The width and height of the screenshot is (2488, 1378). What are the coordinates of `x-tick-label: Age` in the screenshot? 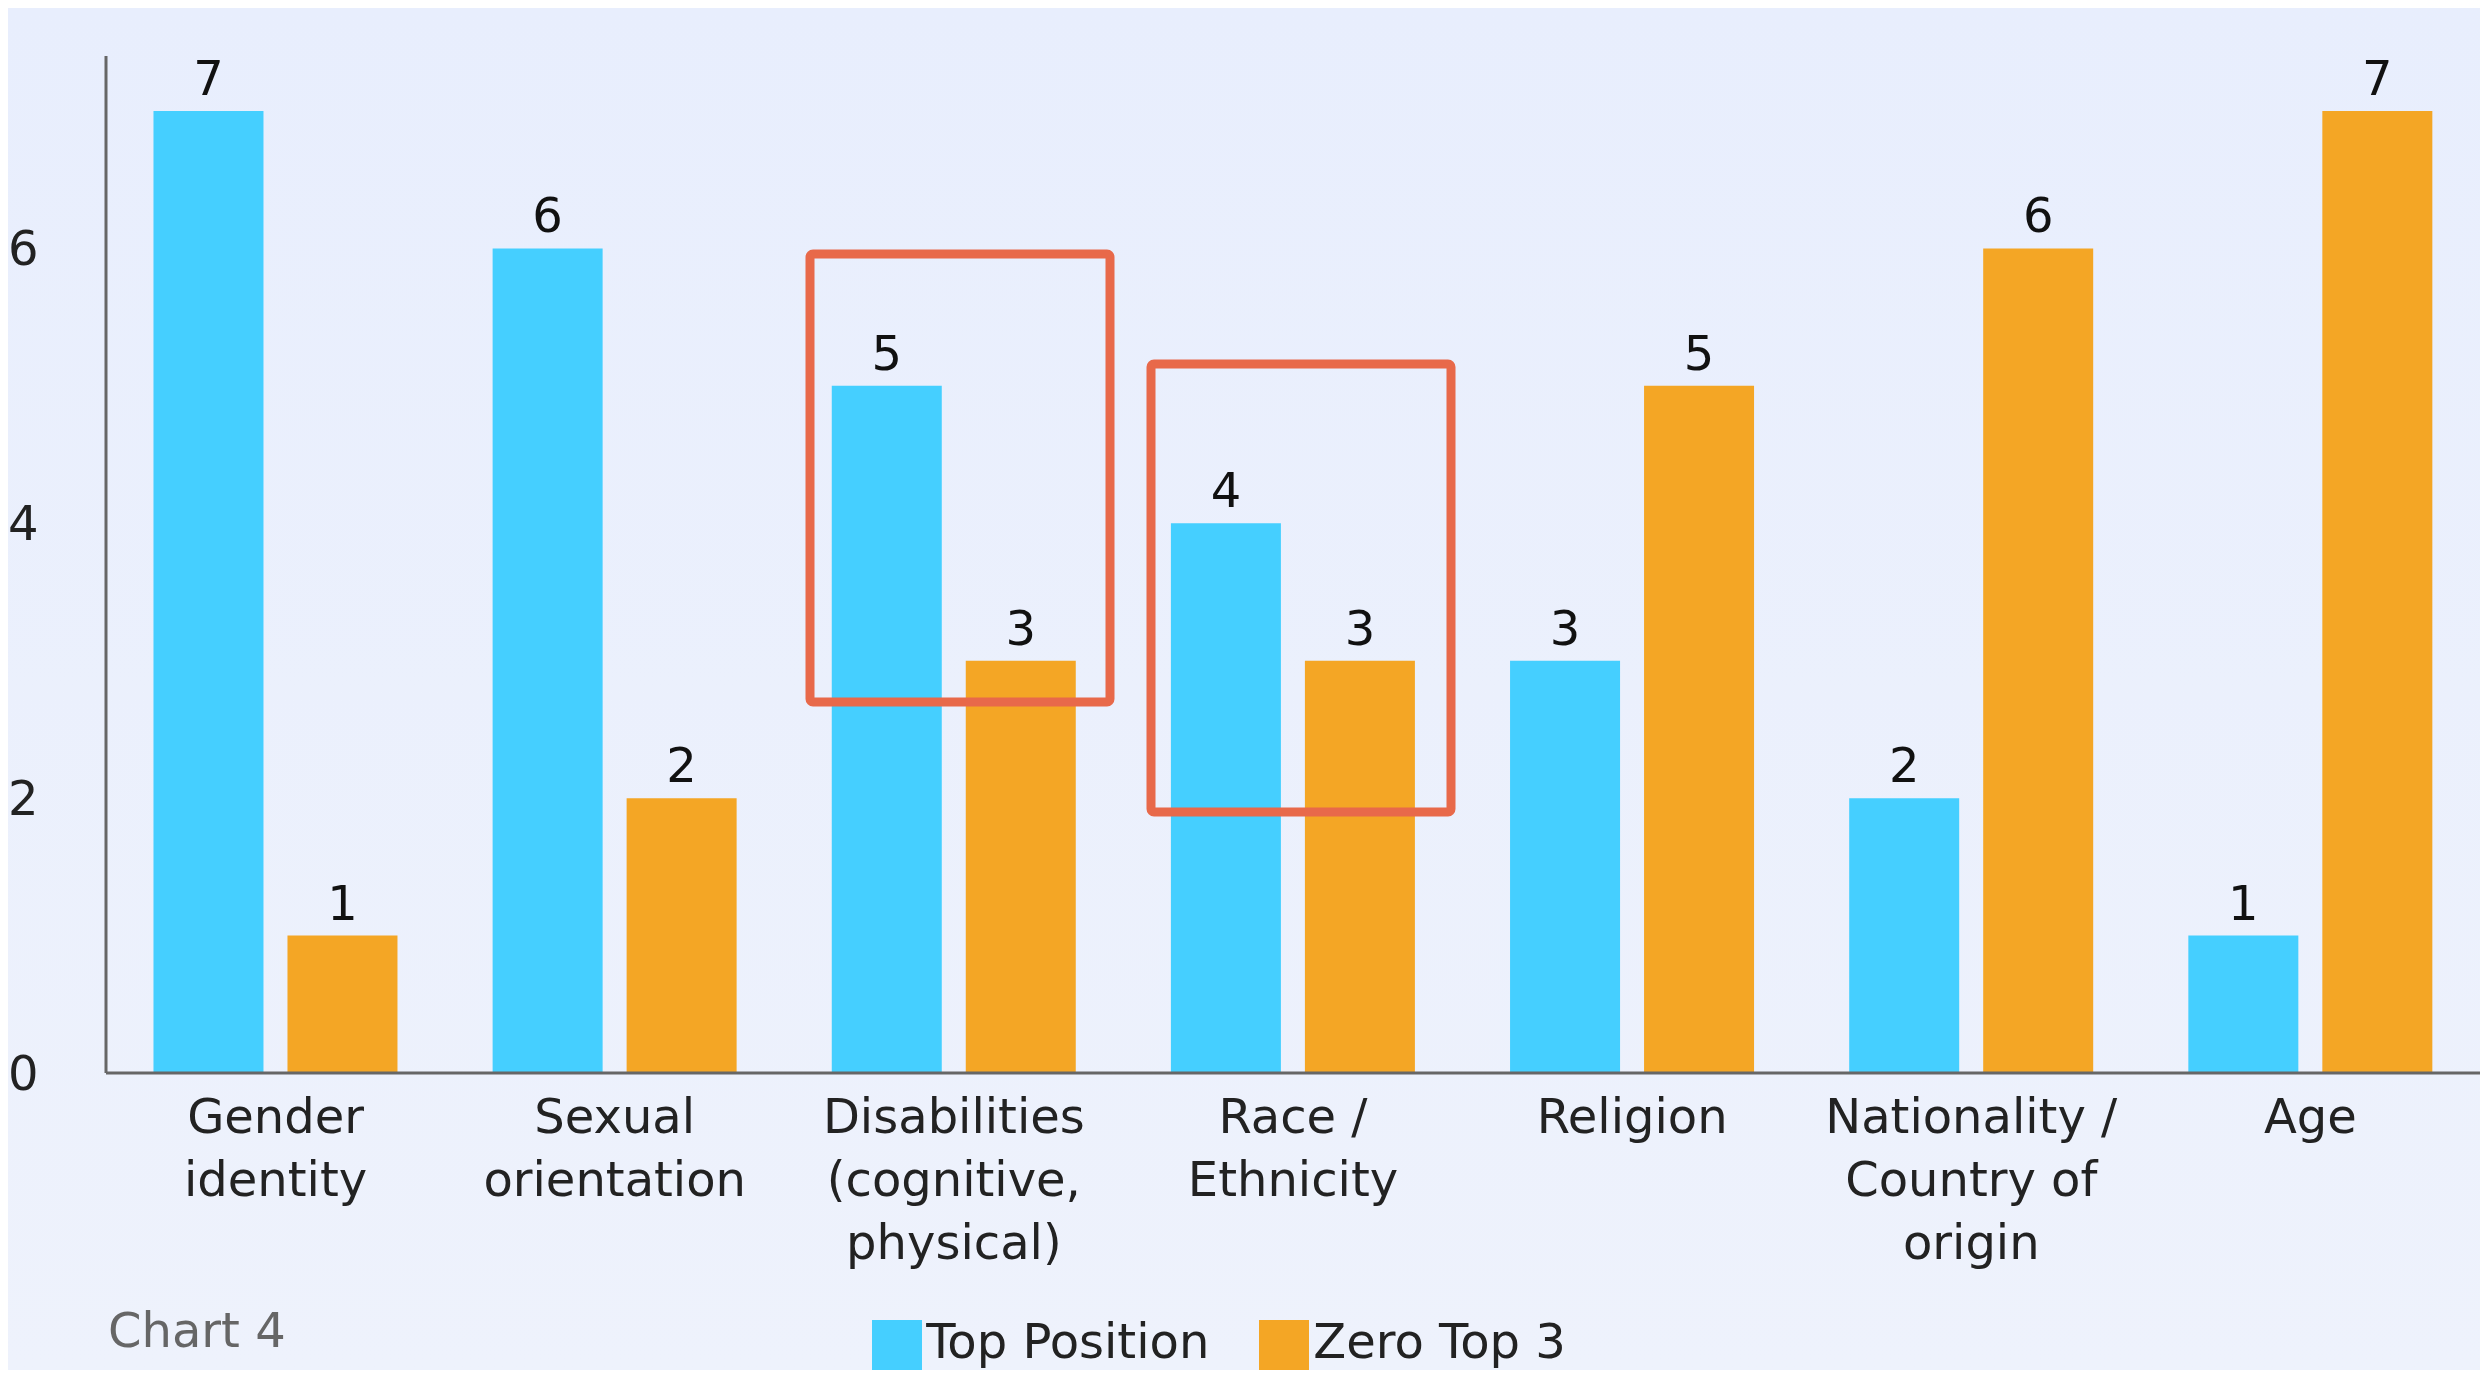 It's located at (2310, 1116).